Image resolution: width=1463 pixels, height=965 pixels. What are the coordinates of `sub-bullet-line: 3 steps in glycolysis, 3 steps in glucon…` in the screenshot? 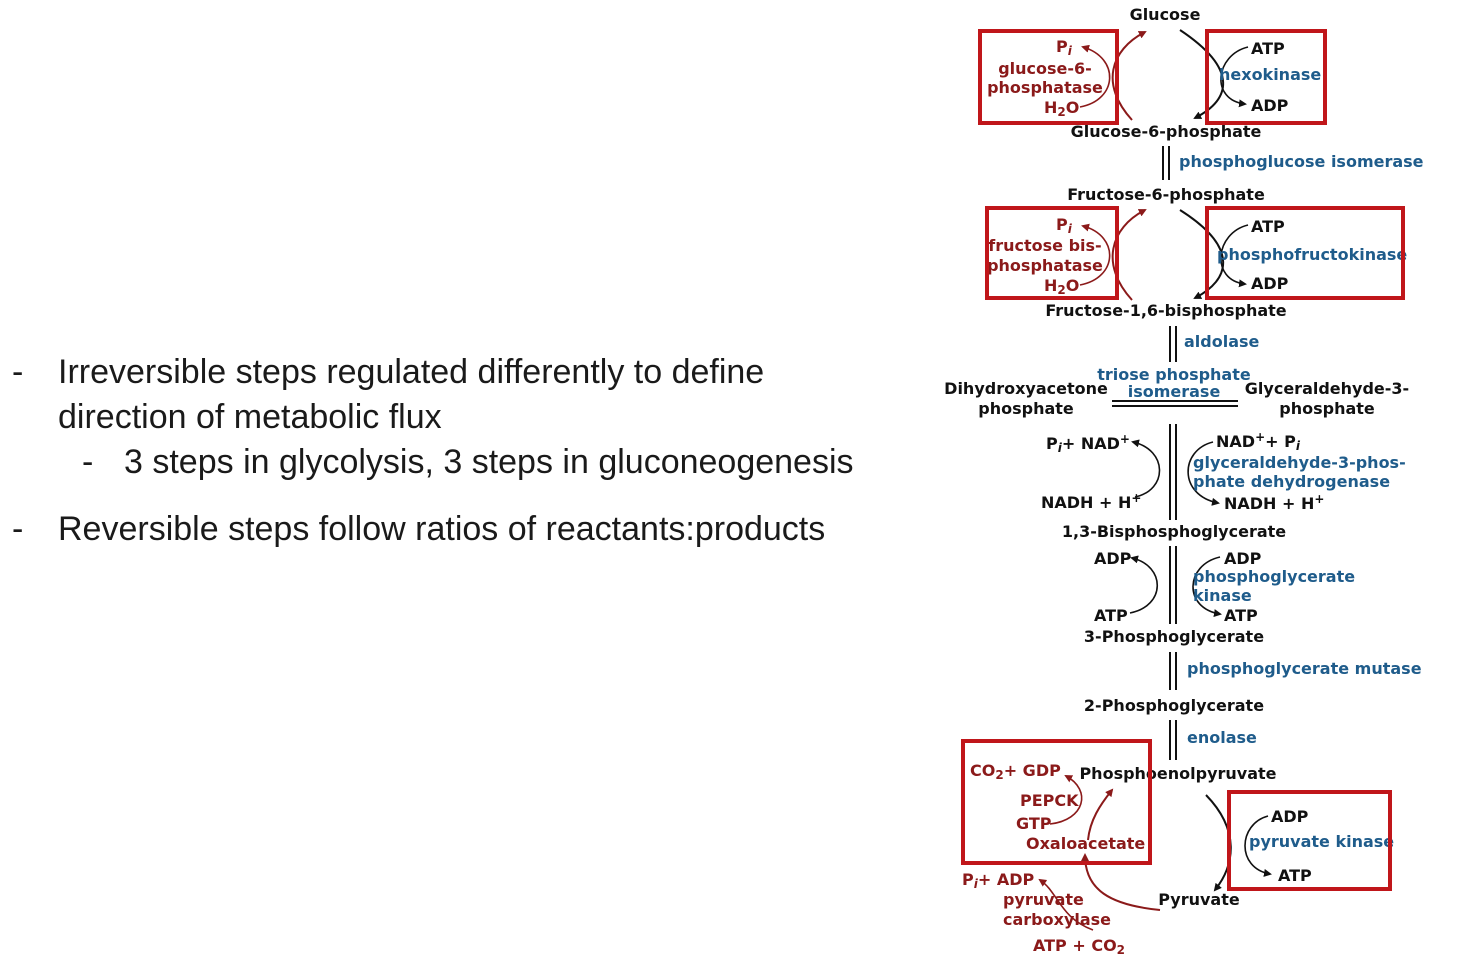 It's located at (489, 462).